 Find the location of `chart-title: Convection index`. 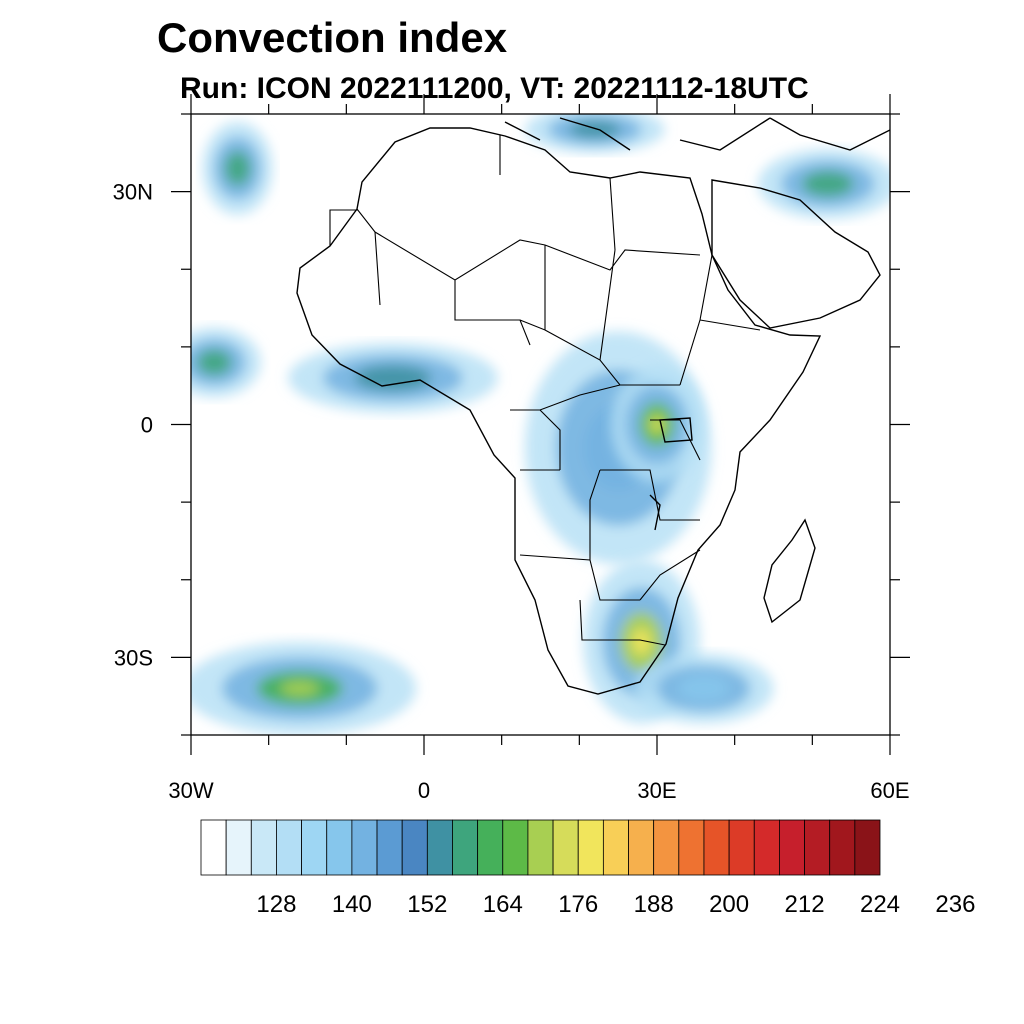

chart-title: Convection index is located at coordinates (332, 37).